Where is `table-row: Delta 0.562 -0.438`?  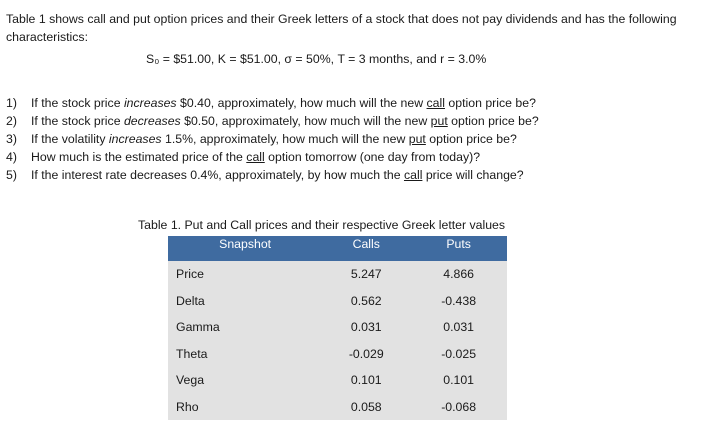 table-row: Delta 0.562 -0.438 is located at coordinates (337, 300).